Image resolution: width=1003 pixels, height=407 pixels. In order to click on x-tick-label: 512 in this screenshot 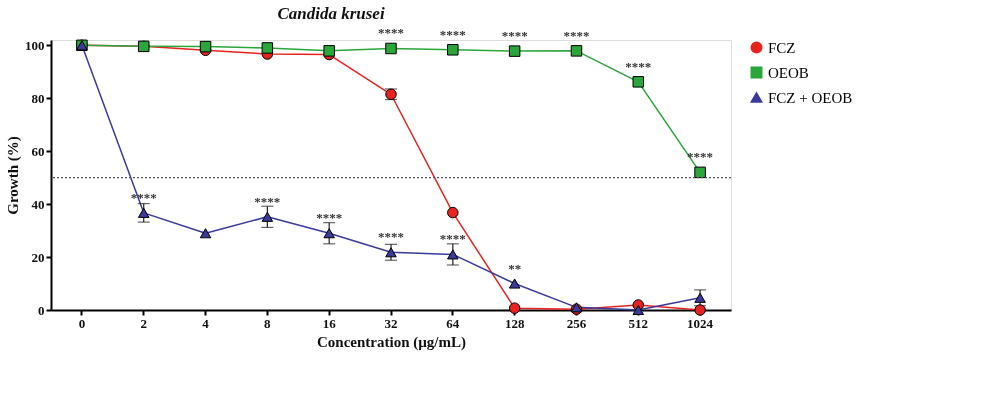, I will do `click(638, 323)`.